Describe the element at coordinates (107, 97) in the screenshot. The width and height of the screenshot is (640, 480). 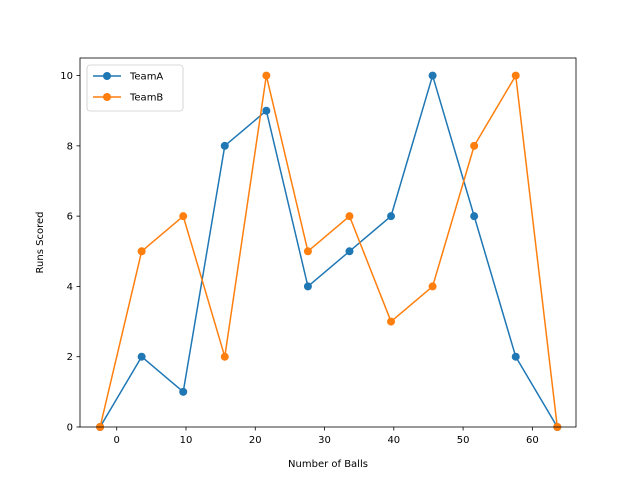
I see `legend-marker-TeamB` at that location.